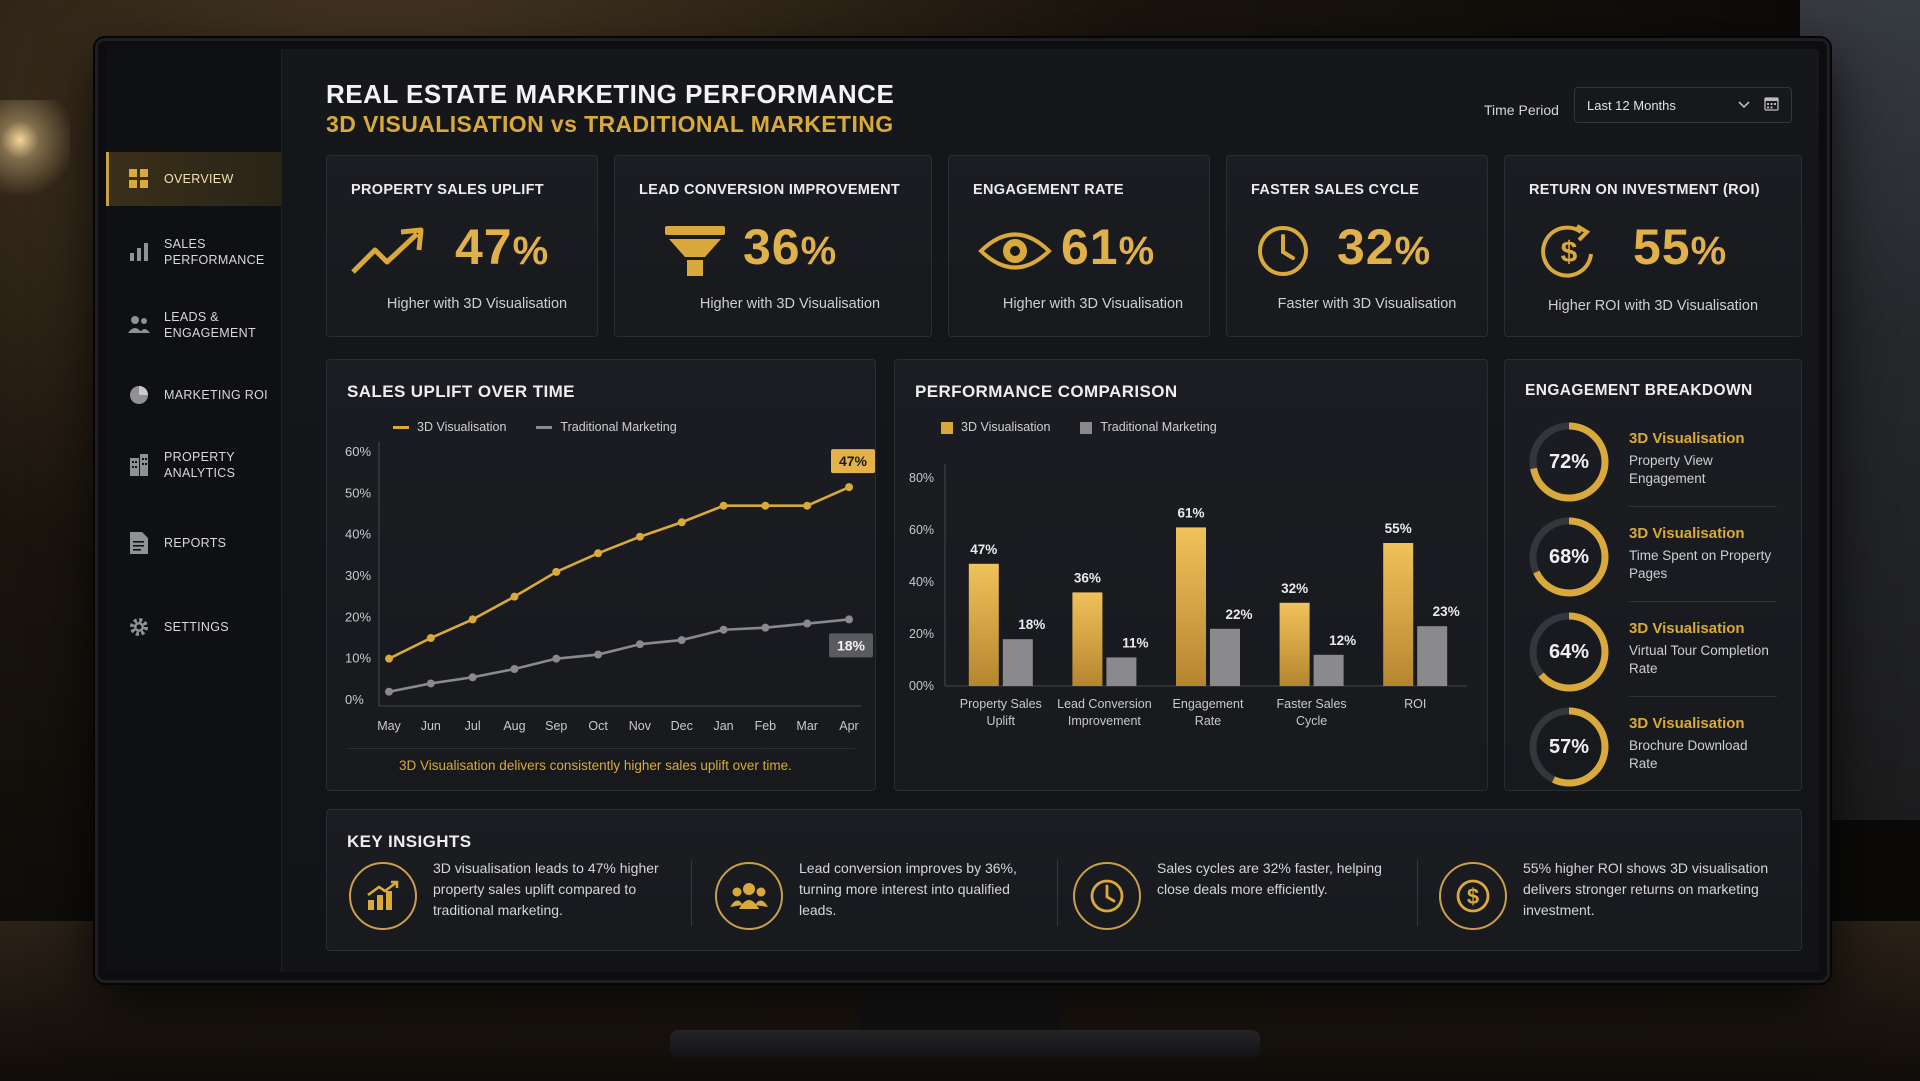  Describe the element at coordinates (1653, 306) in the screenshot. I see `kpi-description: Higher ROI with 3D Visualisation` at that location.